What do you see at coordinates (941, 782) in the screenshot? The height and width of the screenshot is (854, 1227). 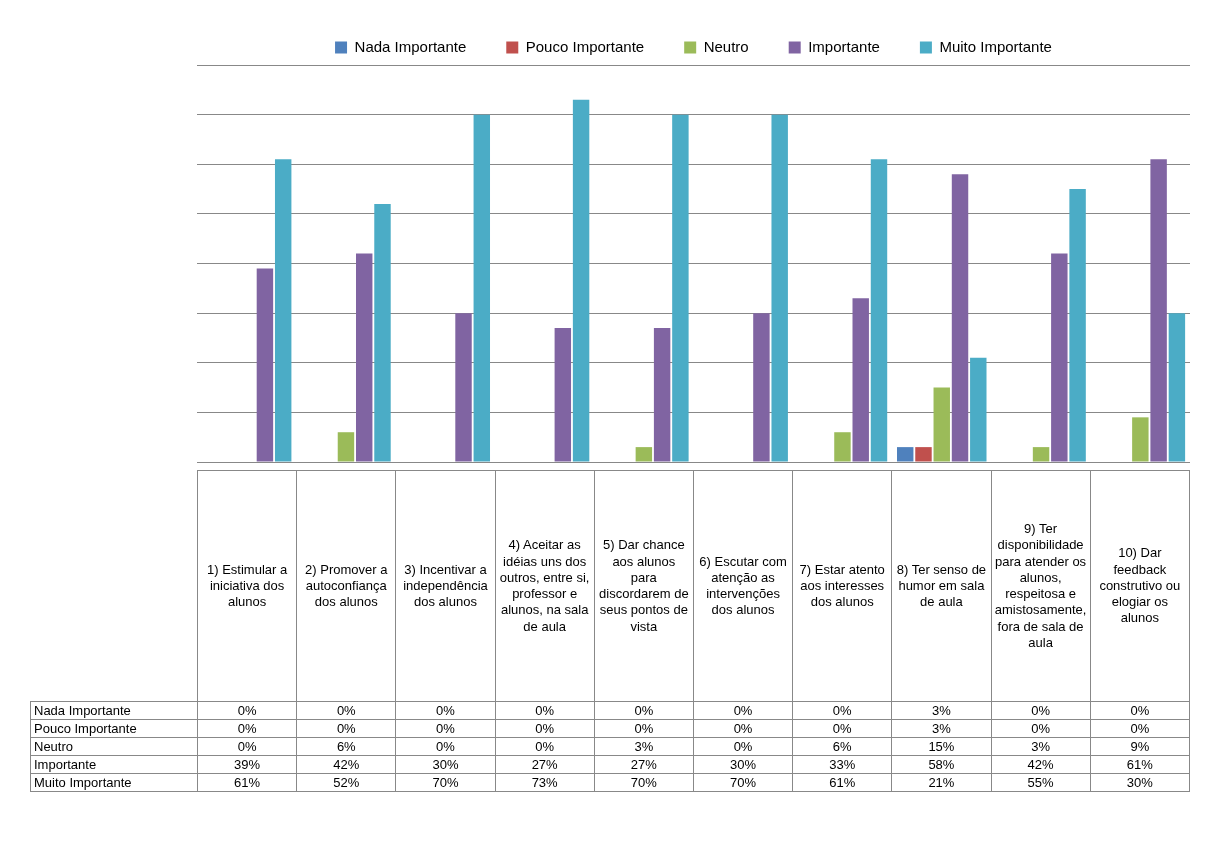 I see `data-label: 21%` at bounding box center [941, 782].